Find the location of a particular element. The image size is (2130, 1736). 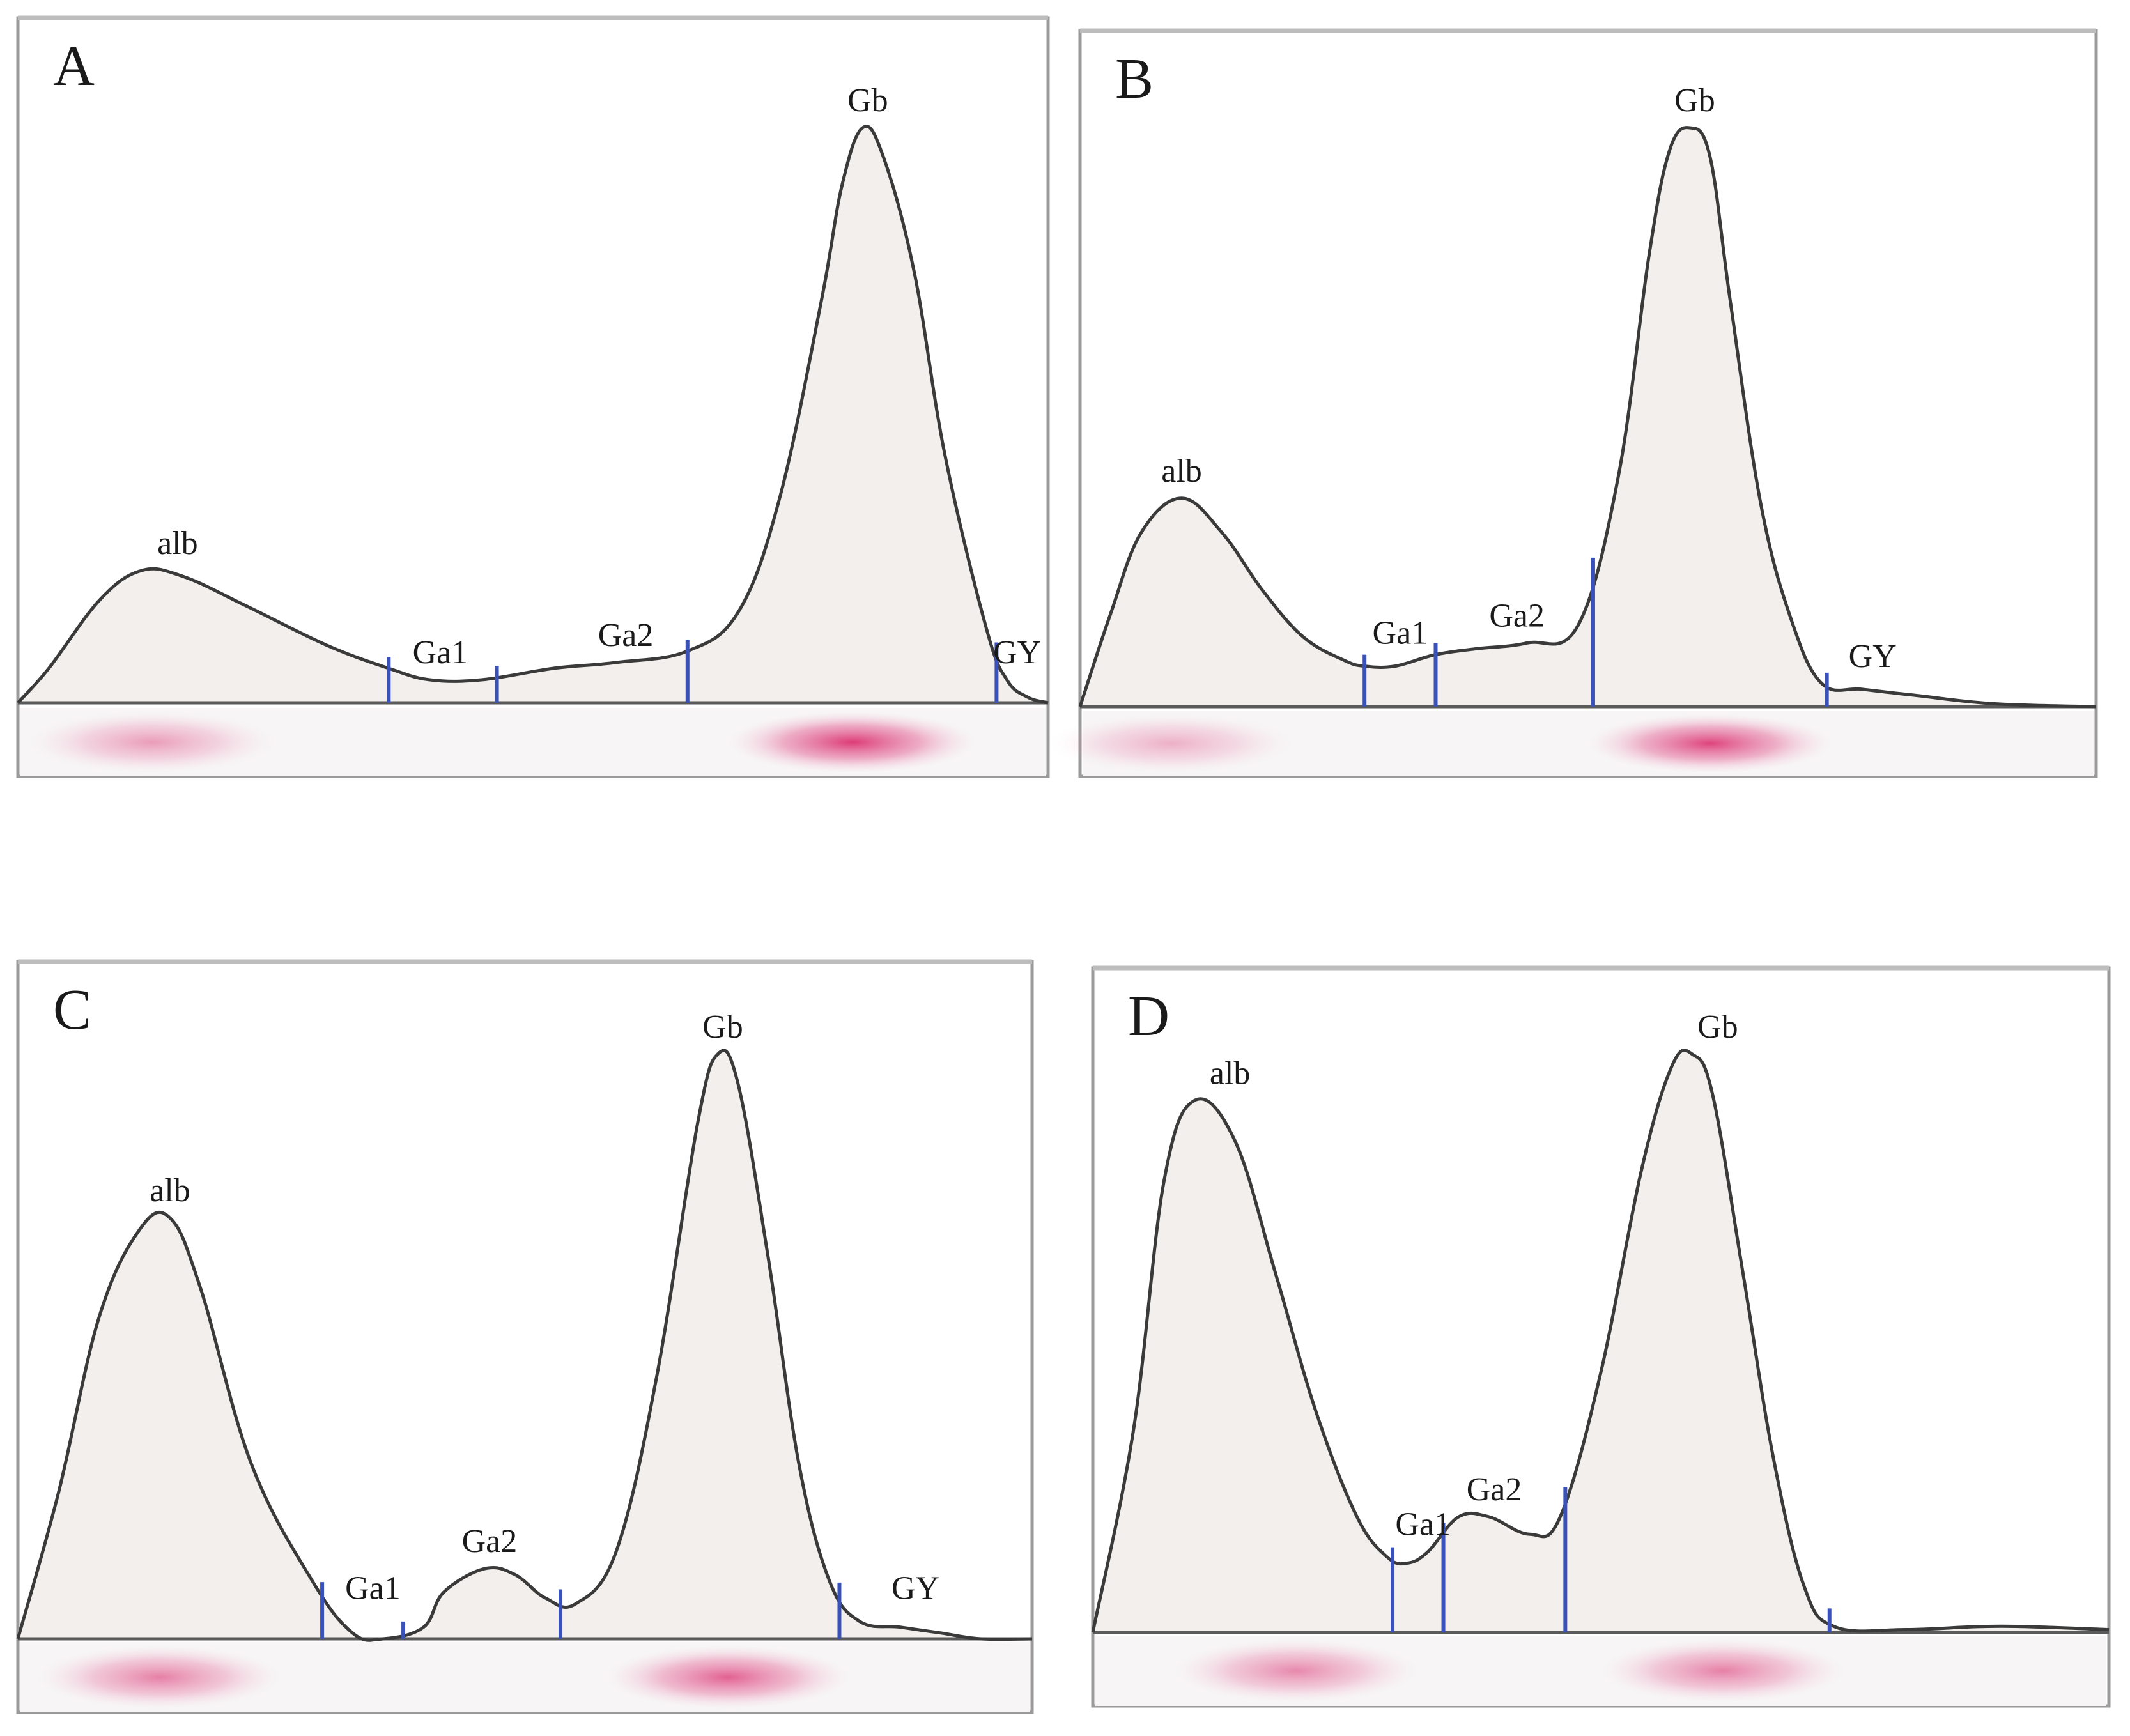

panel-letter: C is located at coordinates (72, 1009).